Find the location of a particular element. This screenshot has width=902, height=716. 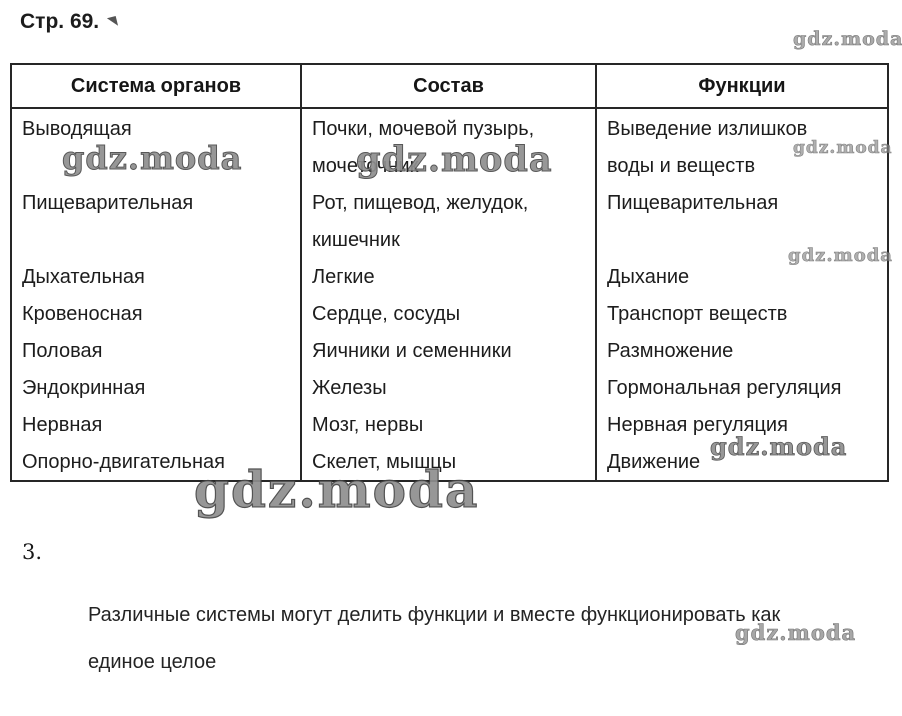

table-cell-line: Почки, мочевой пузырь, is located at coordinates (423, 129).